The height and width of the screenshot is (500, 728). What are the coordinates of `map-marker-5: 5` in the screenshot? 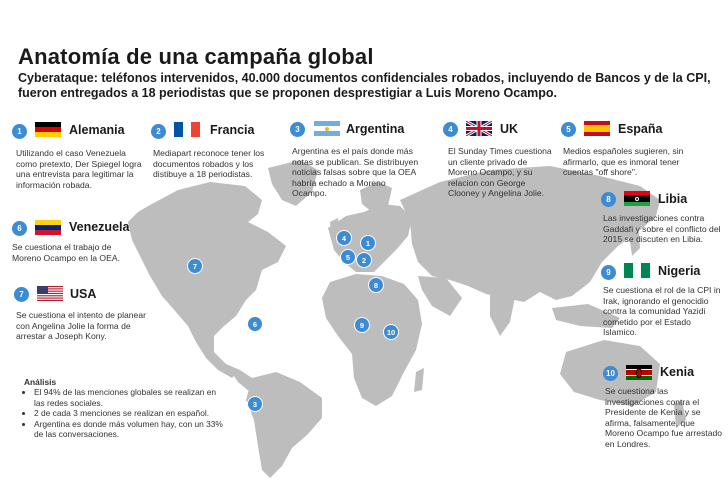 It's located at (348, 257).